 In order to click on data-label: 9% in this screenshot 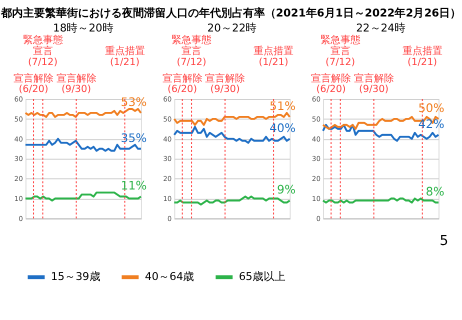, I will do `click(286, 189)`.